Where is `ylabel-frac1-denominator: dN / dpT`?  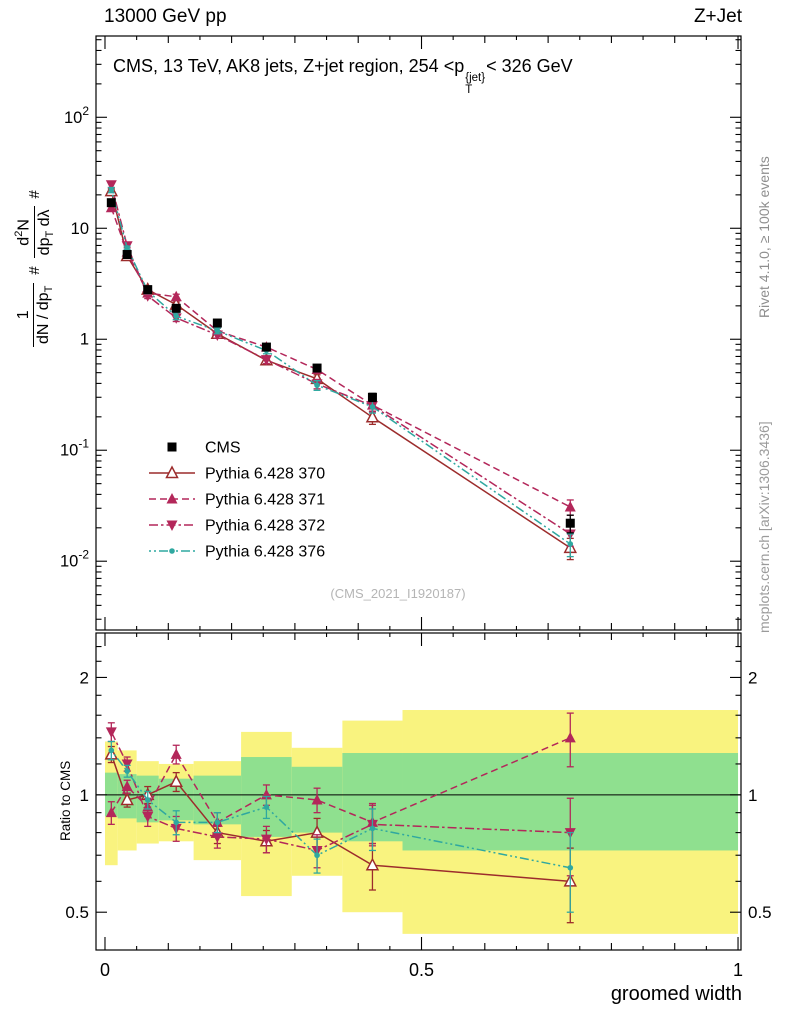
ylabel-frac1-denominator: dN / dpT is located at coordinates (44, 314).